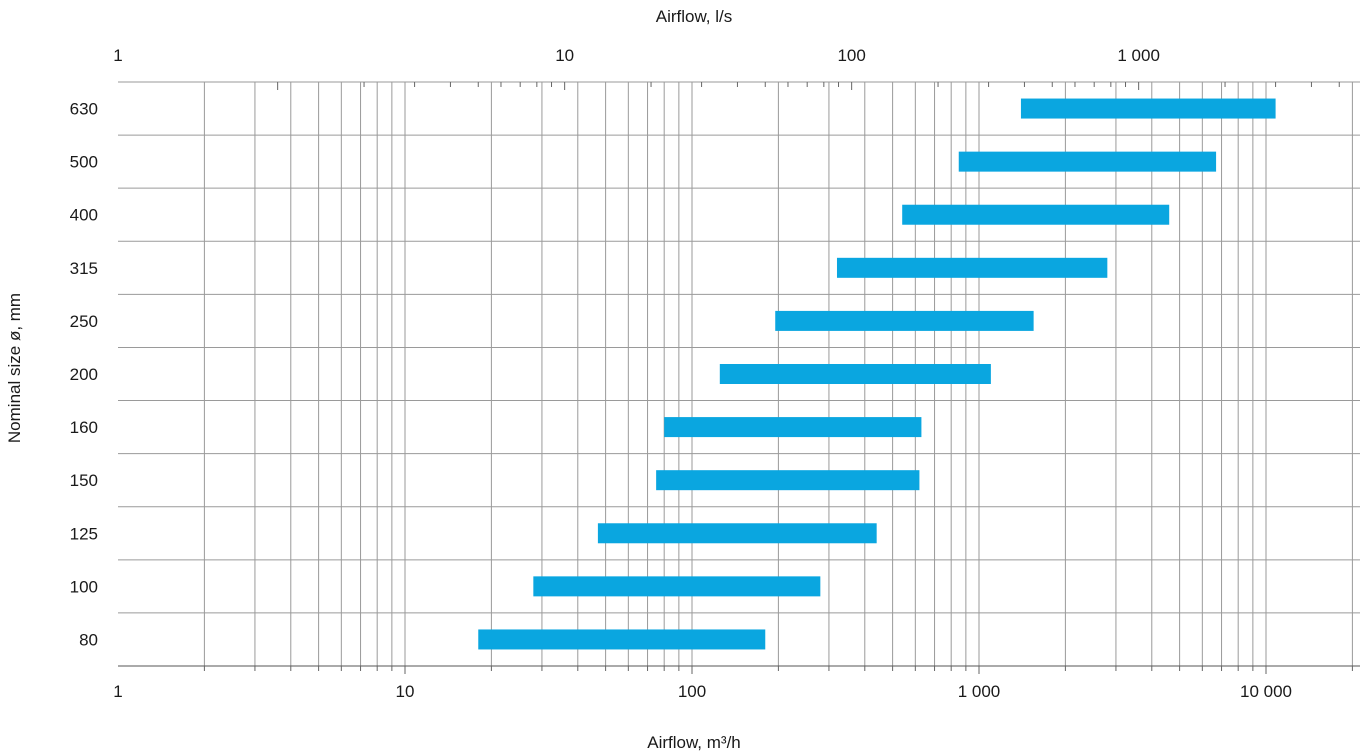 The height and width of the screenshot is (756, 1360). Describe the element at coordinates (1266, 691) in the screenshot. I see `x-bottom-tick-label: 10 000` at that location.